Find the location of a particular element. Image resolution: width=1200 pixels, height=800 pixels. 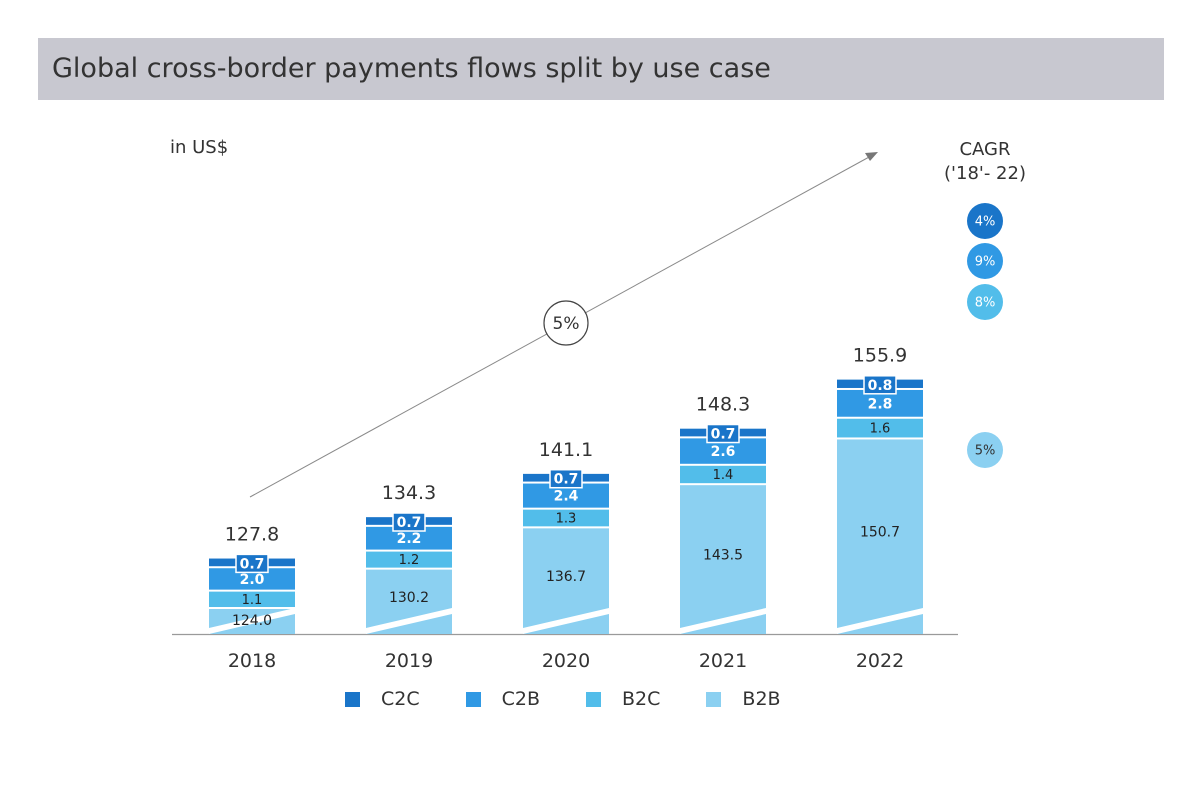

legend-swatch-b2b is located at coordinates (714, 699).